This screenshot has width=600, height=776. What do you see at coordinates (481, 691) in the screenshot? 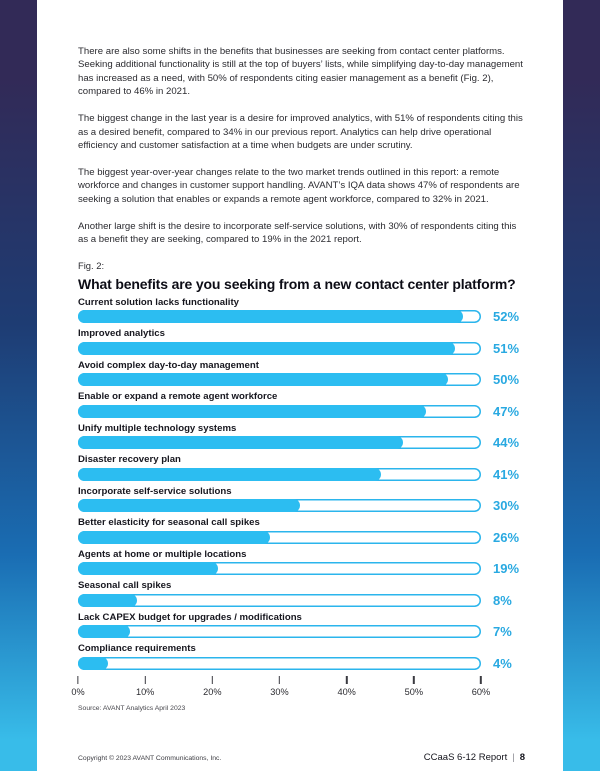
I see `x-axis-tick-label: 60%` at bounding box center [481, 691].